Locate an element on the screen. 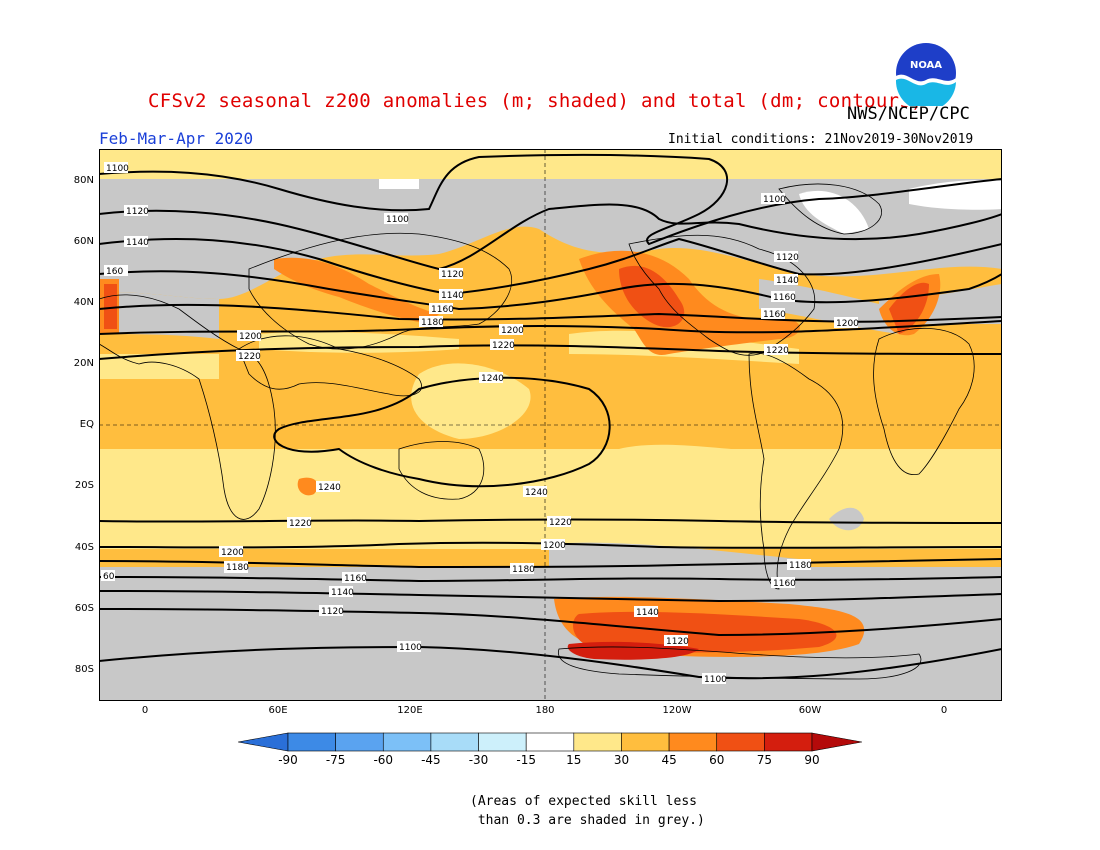 This screenshot has width=1100, height=850. colorbar-tick-label: 60 is located at coordinates (717, 760).